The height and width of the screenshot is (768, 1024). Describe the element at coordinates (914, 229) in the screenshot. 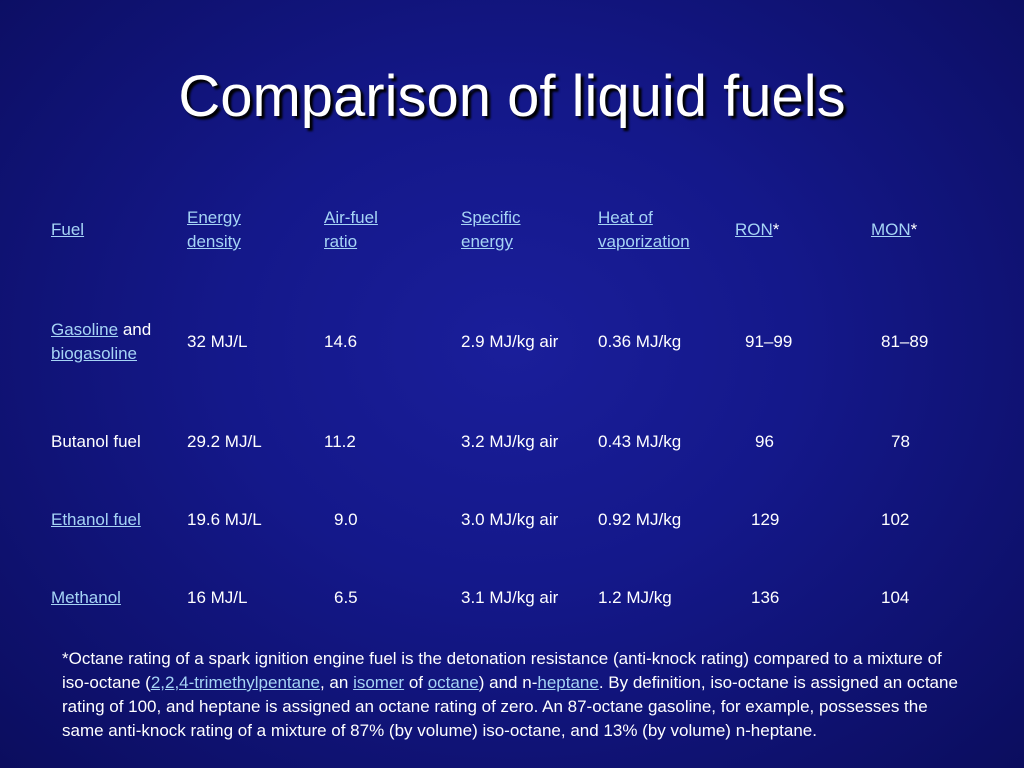

I see `header-mon-asterisk: *` at that location.